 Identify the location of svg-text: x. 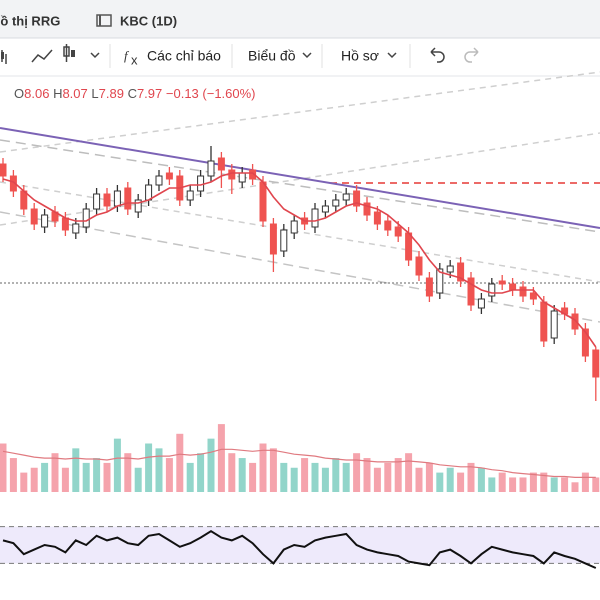
(134, 59).